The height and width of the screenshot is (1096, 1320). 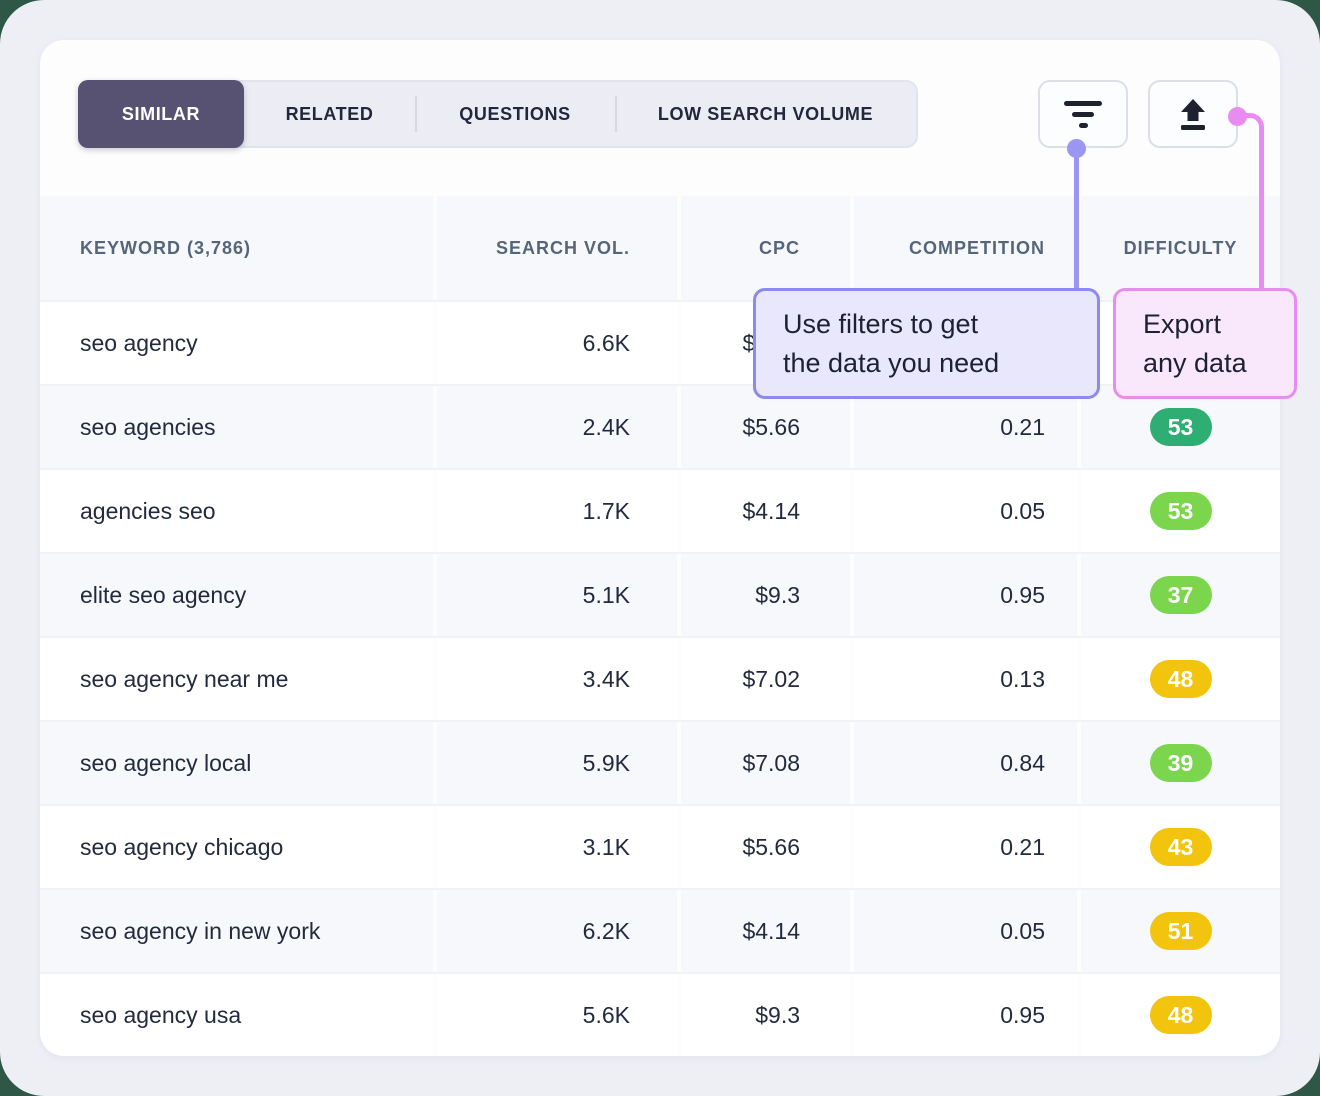 What do you see at coordinates (139, 342) in the screenshot?
I see `keyword-cell: seo agency` at bounding box center [139, 342].